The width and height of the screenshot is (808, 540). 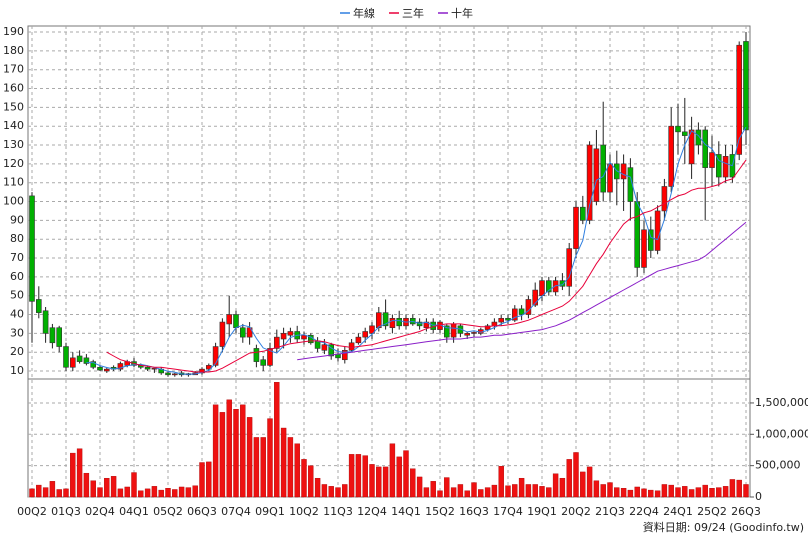 I want to click on x-tick-label: 25Q2, so click(x=712, y=511).